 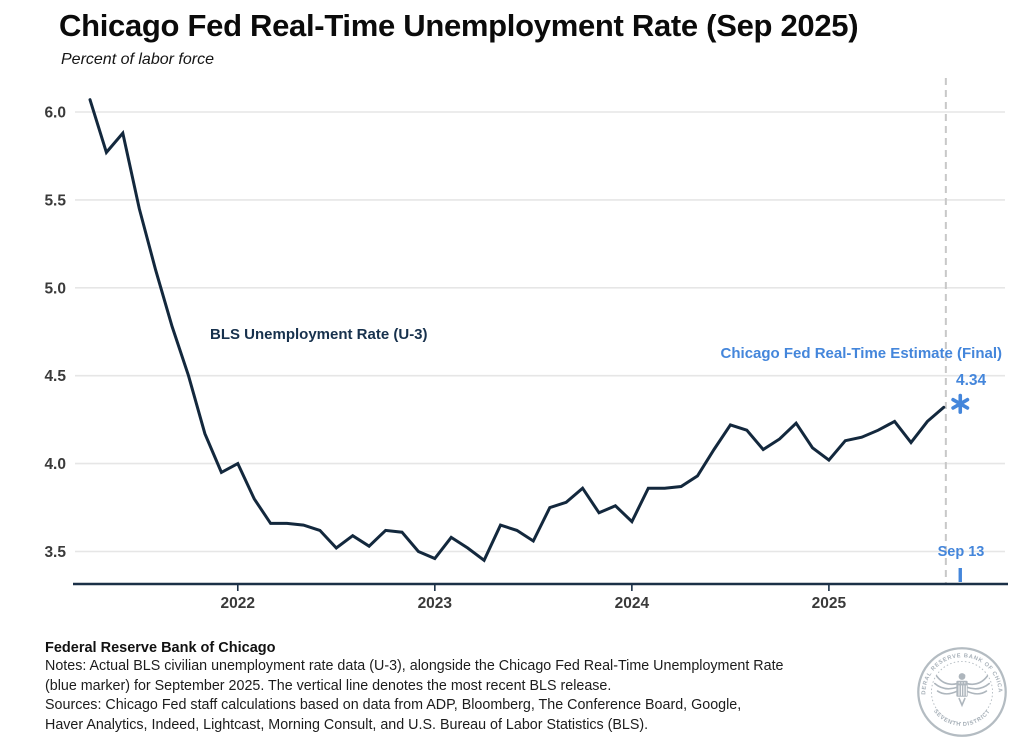 What do you see at coordinates (435, 603) in the screenshot?
I see `x-tick-label: 2023` at bounding box center [435, 603].